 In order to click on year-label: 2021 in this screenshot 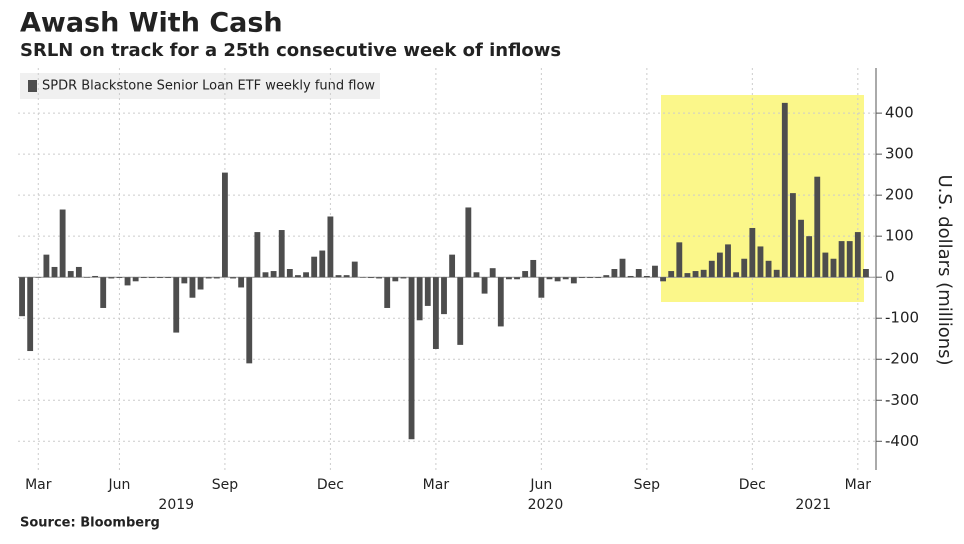, I will do `click(813, 505)`.